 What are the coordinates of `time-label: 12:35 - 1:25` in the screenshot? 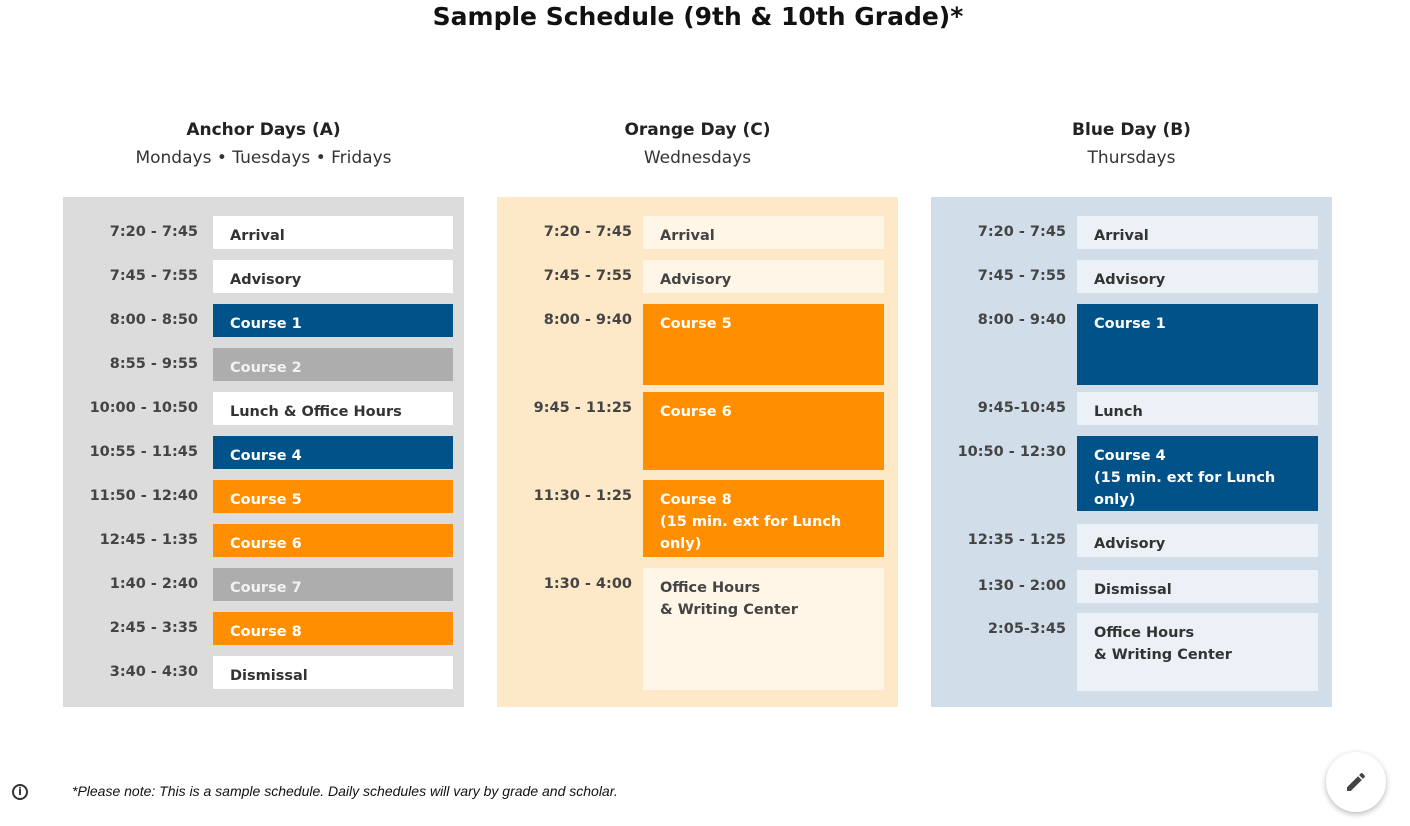 It's located at (1016, 540).